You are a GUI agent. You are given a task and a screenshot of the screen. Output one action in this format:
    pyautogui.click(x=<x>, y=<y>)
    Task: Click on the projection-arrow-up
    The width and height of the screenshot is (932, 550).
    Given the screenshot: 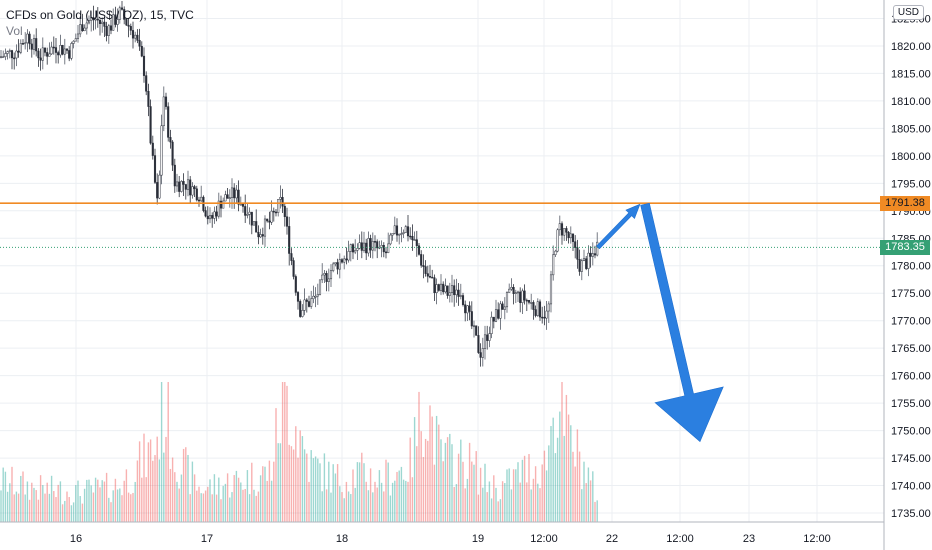 What is the action you would take?
    pyautogui.click(x=618, y=226)
    